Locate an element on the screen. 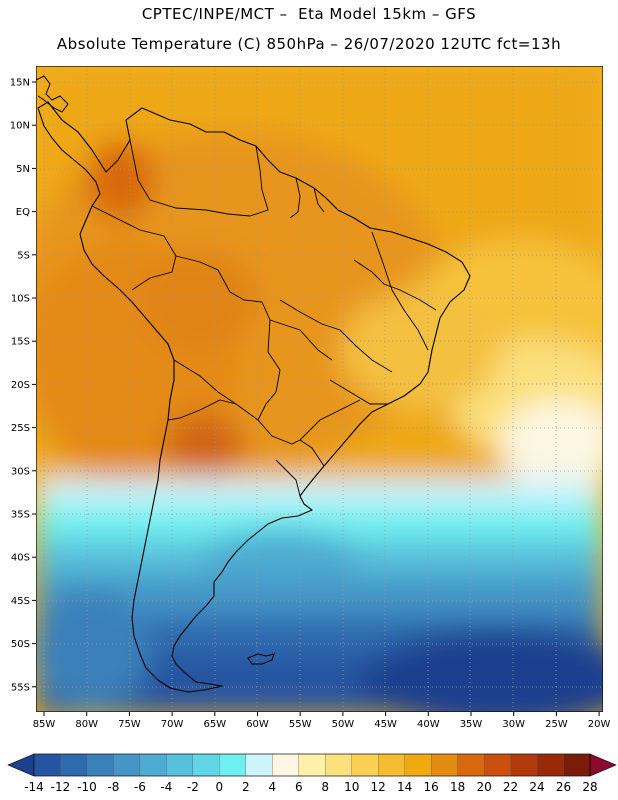  lat-label: 40S is located at coordinates (20, 558).